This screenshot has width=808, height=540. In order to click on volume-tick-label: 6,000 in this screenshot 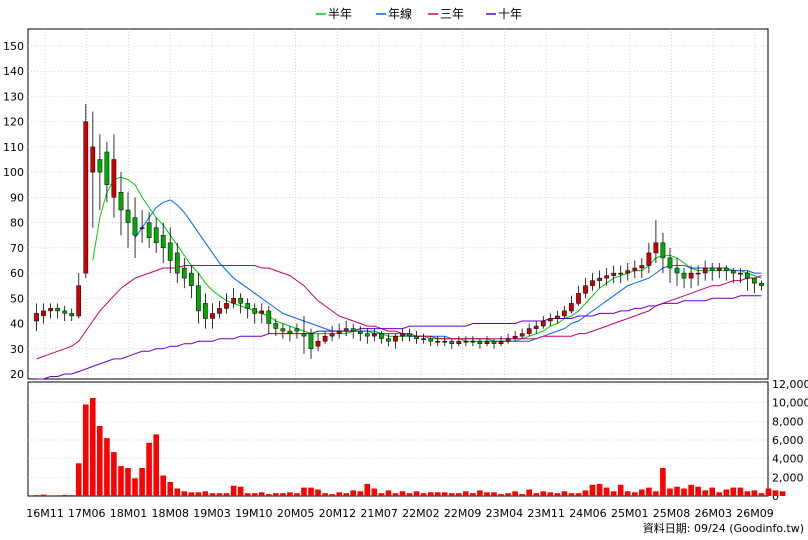, I will do `click(788, 440)`.